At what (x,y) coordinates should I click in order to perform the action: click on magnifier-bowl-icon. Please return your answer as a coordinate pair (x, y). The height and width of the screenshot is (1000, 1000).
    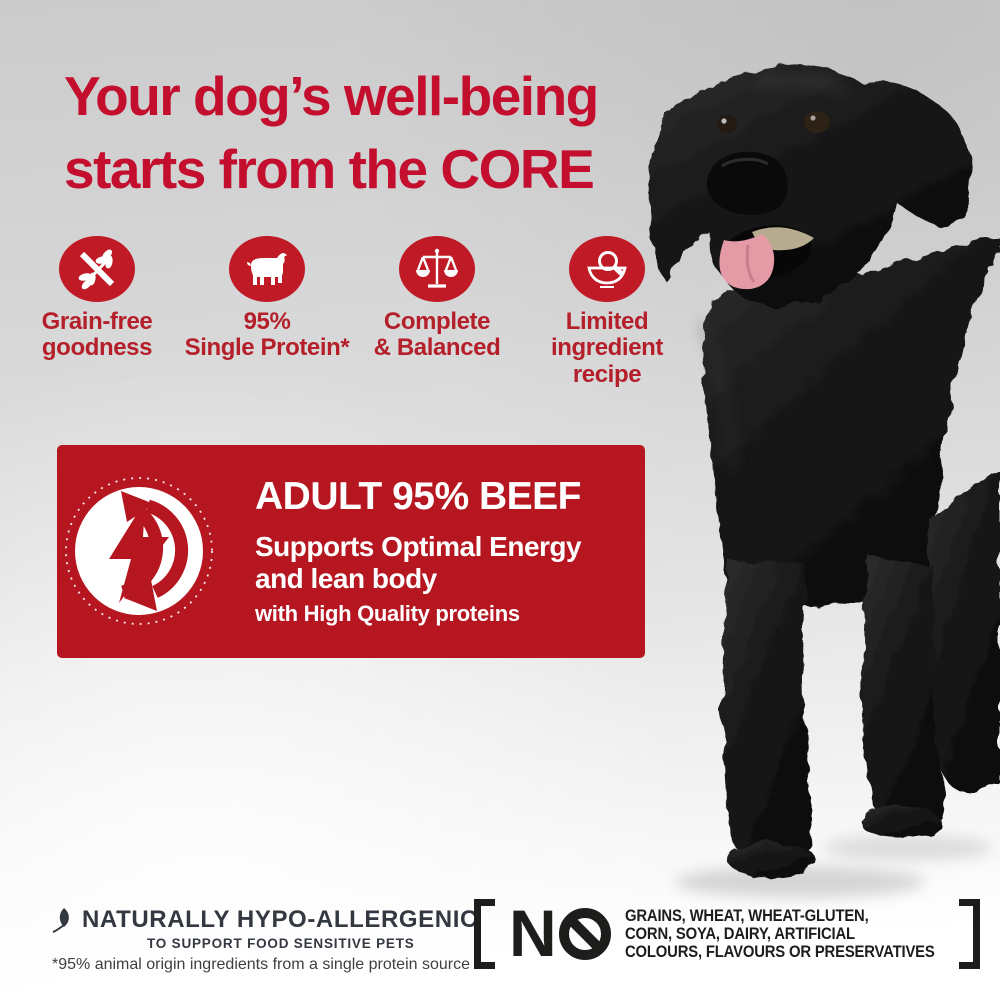
    Looking at the image, I should click on (607, 269).